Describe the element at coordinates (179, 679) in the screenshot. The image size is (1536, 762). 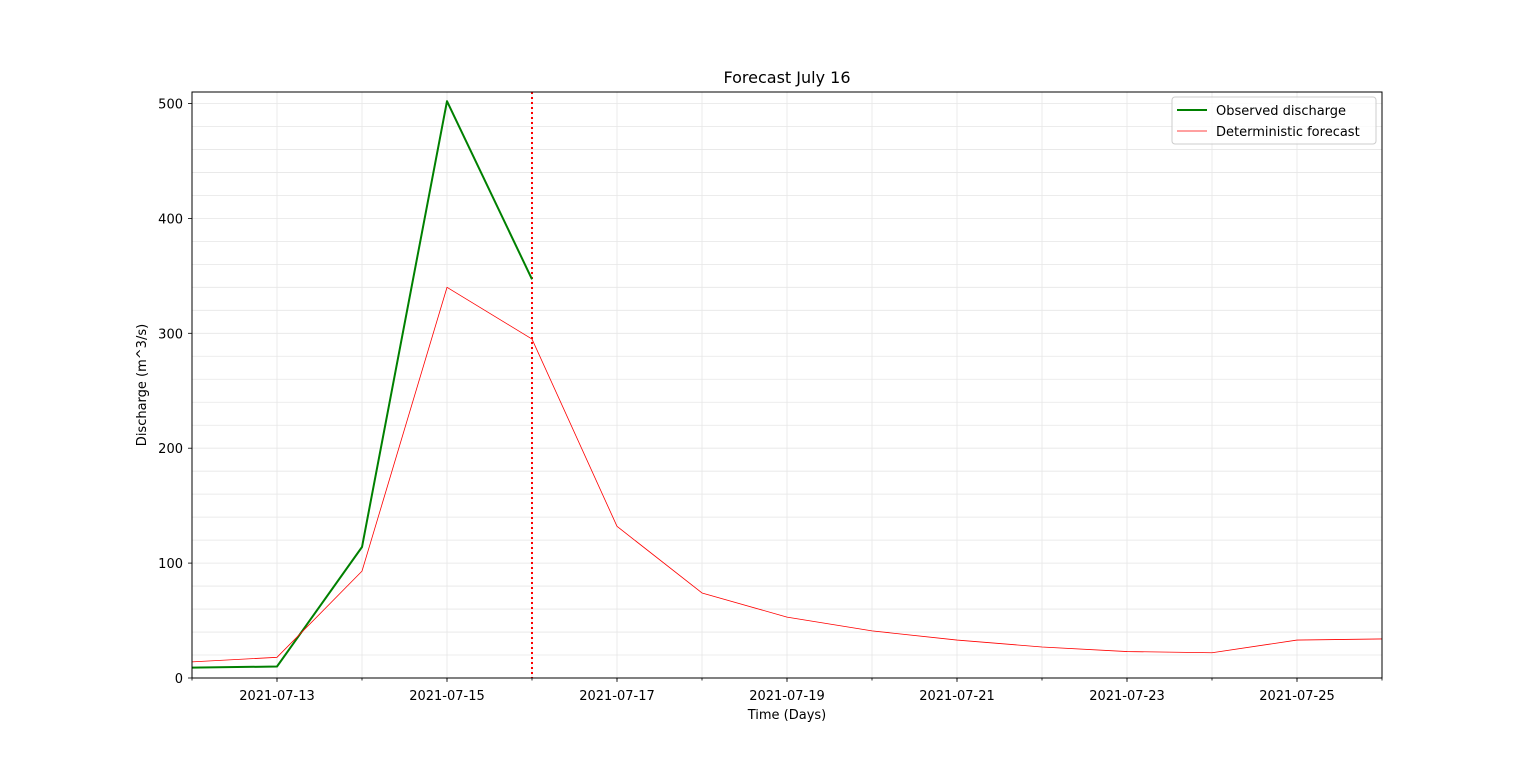
I see `y-tick-label: 0` at that location.